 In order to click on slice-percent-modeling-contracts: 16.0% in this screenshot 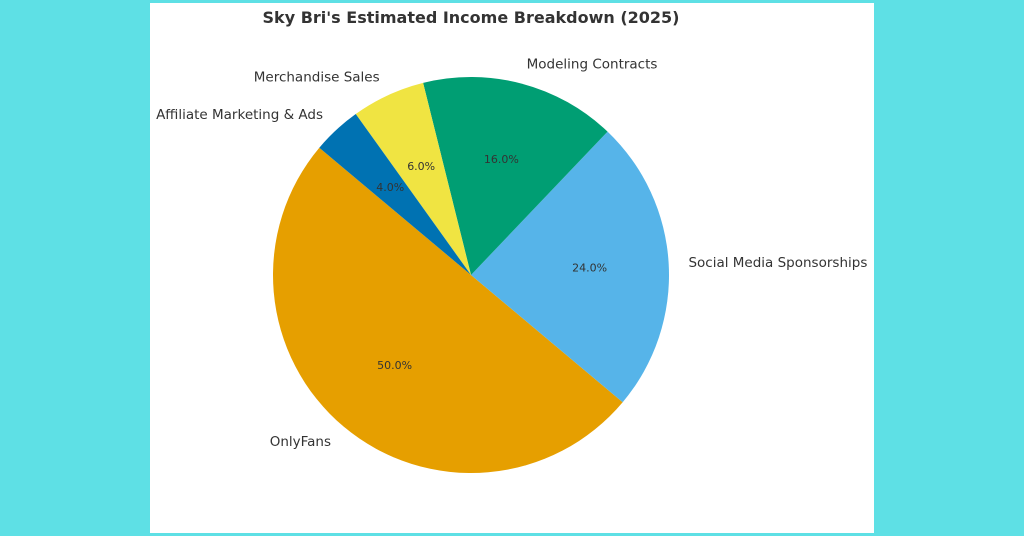, I will do `click(501, 159)`.